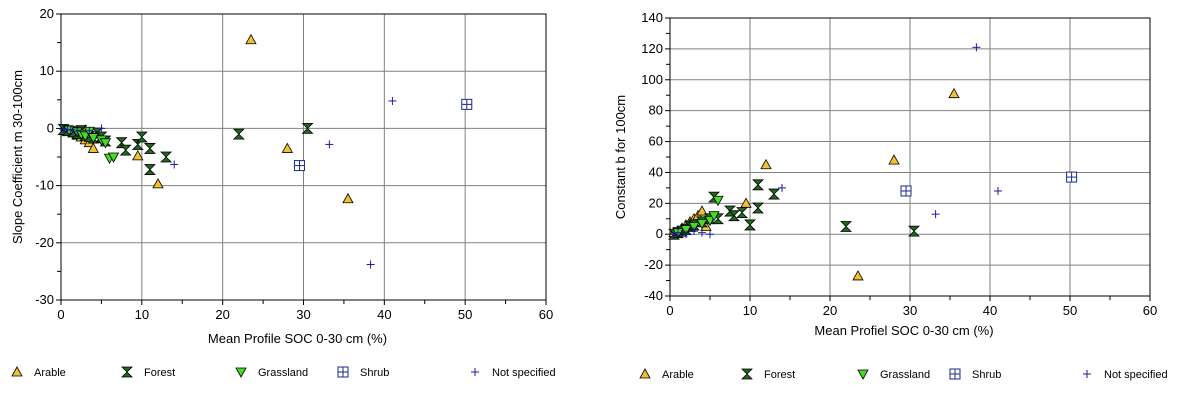 This screenshot has width=1194, height=410. I want to click on y-tick-label: 10, so click(47, 70).